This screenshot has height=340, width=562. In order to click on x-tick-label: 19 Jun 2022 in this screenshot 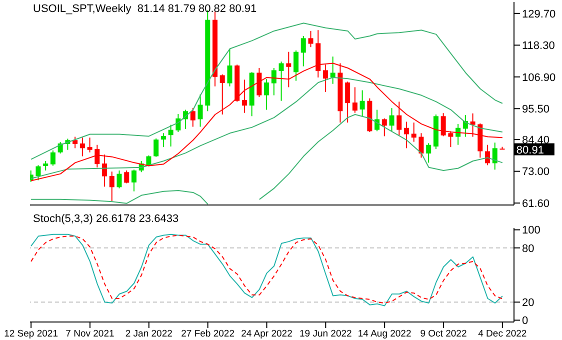, I will do `click(326, 334)`.